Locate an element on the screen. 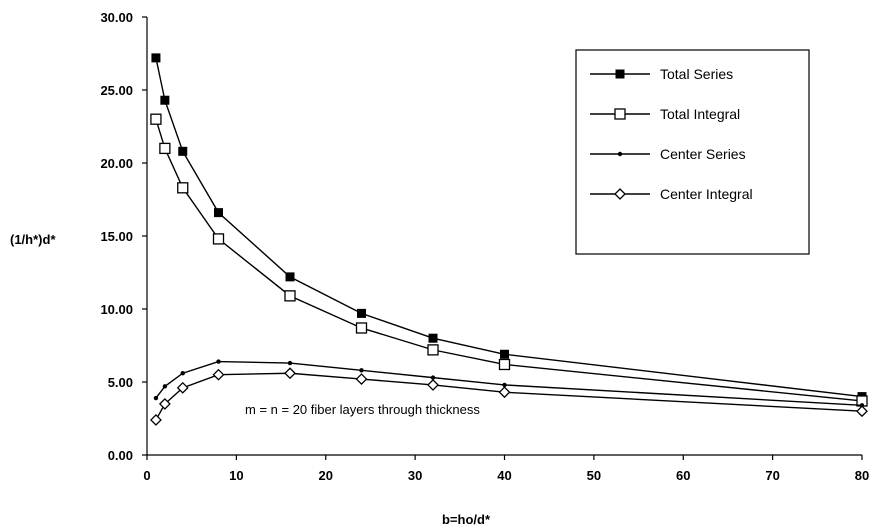 The height and width of the screenshot is (529, 875). legend-entry: Total Series is located at coordinates (661, 74).